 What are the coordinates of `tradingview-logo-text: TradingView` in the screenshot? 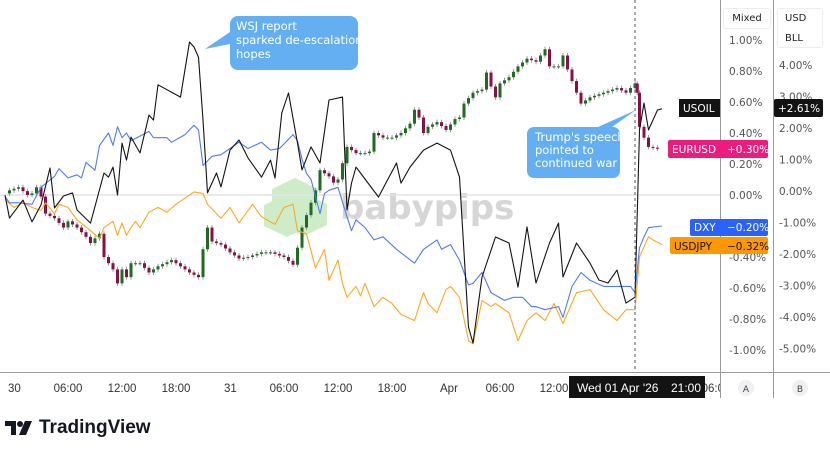 It's located at (95, 427).